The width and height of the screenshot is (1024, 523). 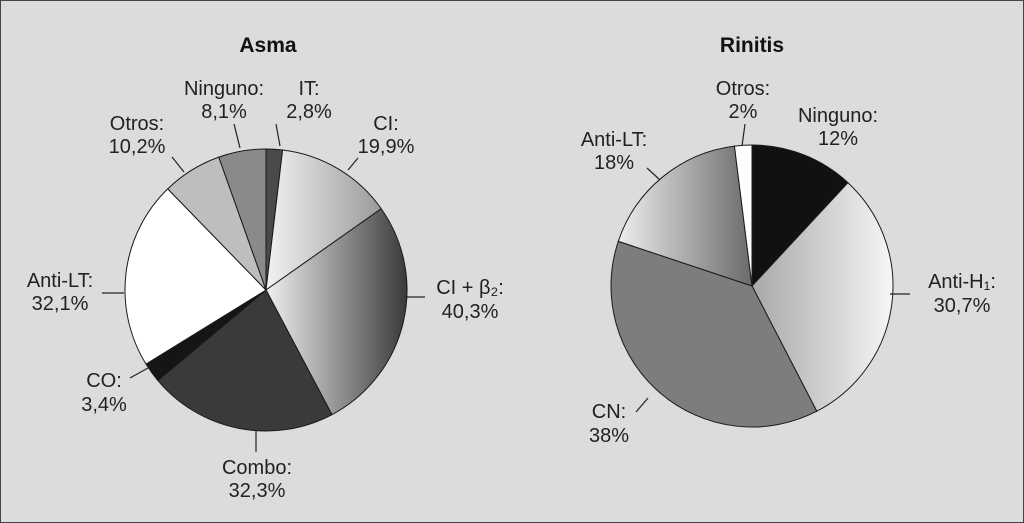 What do you see at coordinates (962, 294) in the screenshot?
I see `rinitis-label-antih1: Anti-H₁: 30,7%` at bounding box center [962, 294].